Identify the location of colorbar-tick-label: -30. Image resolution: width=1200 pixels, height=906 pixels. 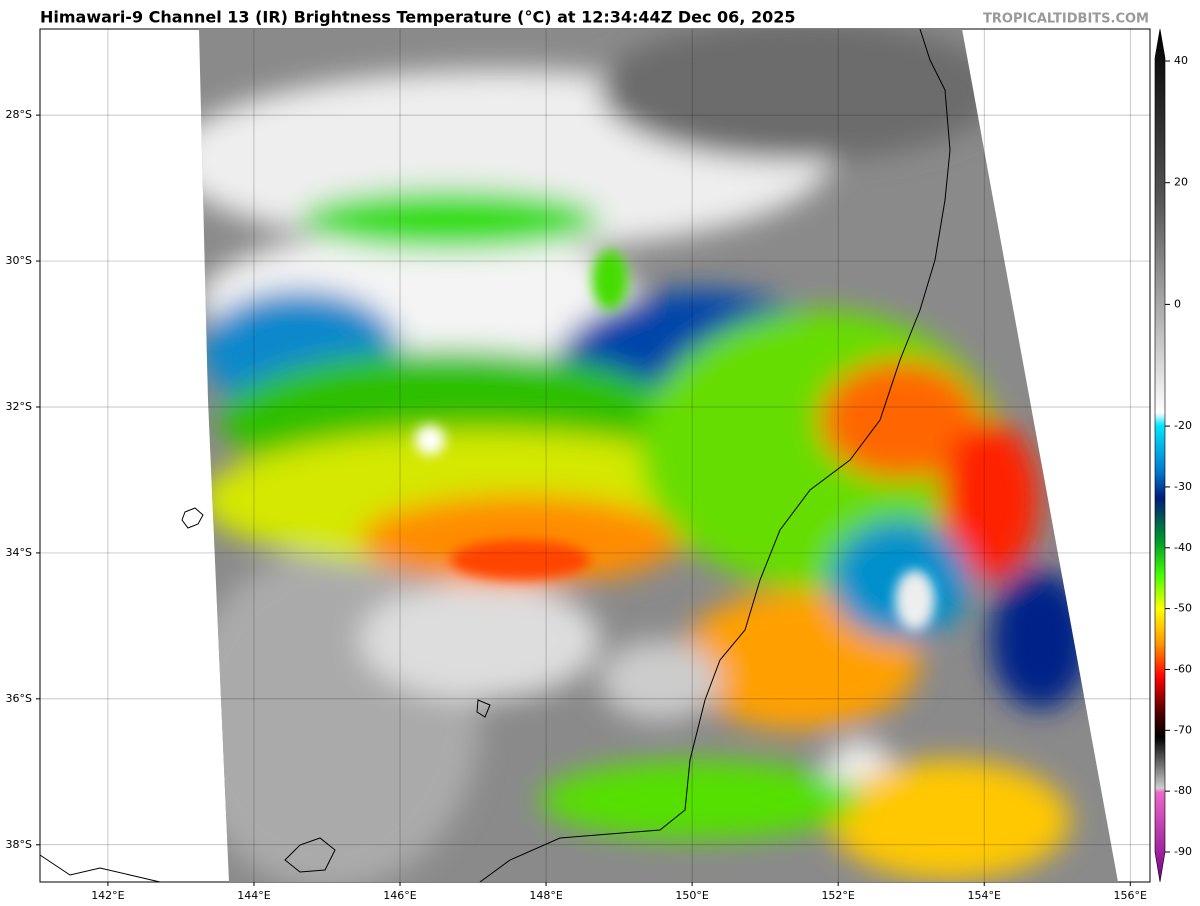
(1183, 486).